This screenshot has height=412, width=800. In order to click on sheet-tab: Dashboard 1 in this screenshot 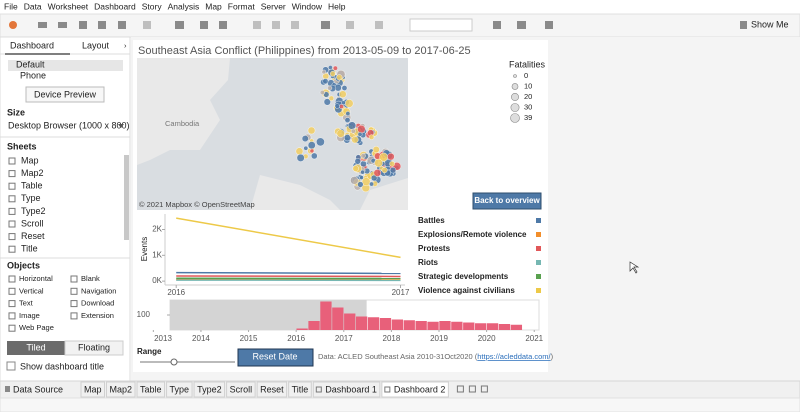, I will do `click(351, 389)`.